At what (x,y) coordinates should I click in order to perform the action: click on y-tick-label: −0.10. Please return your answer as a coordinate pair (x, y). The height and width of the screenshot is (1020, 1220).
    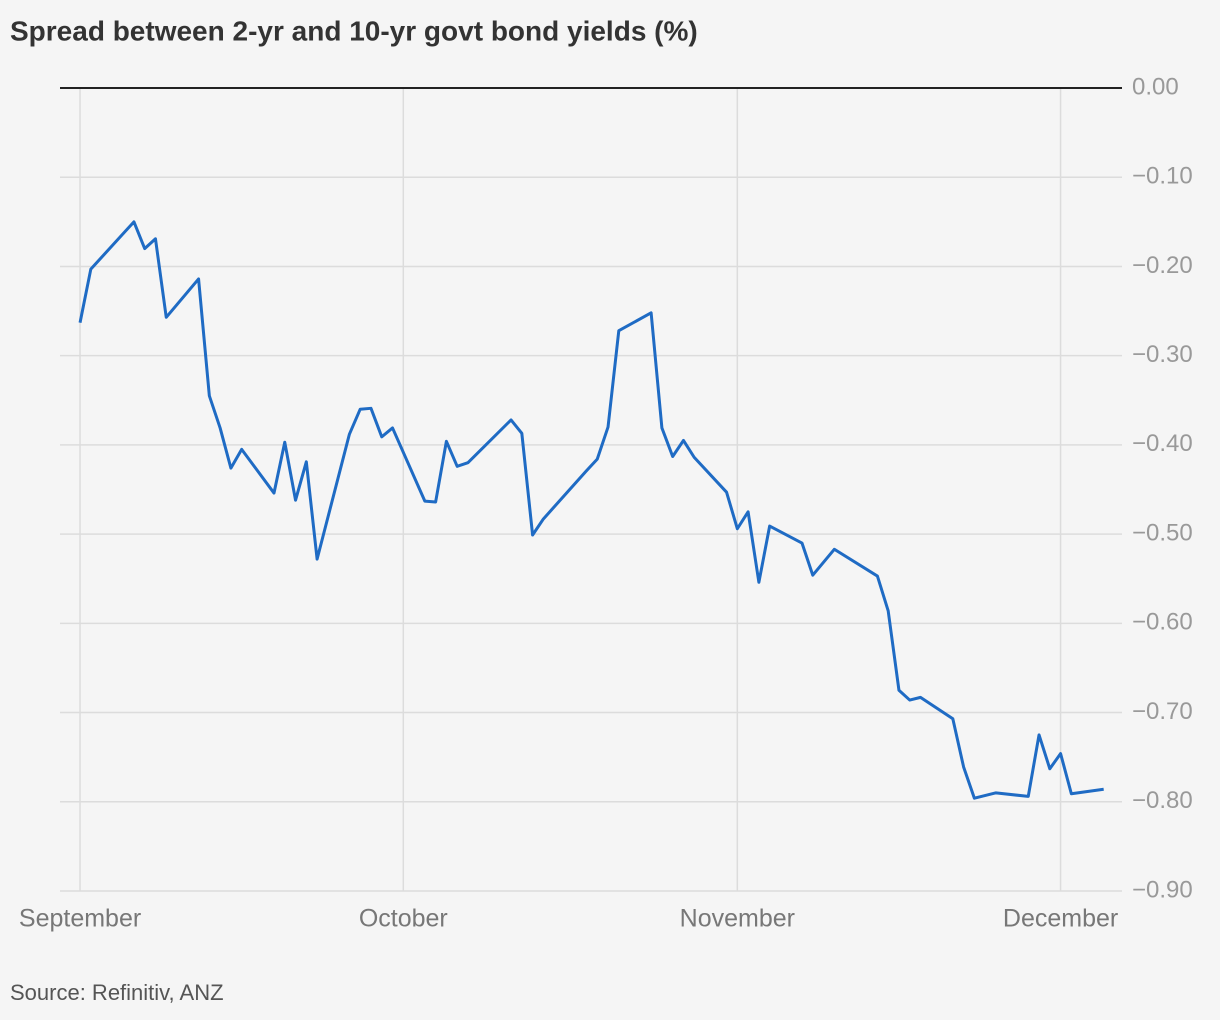
    Looking at the image, I should click on (1162, 176).